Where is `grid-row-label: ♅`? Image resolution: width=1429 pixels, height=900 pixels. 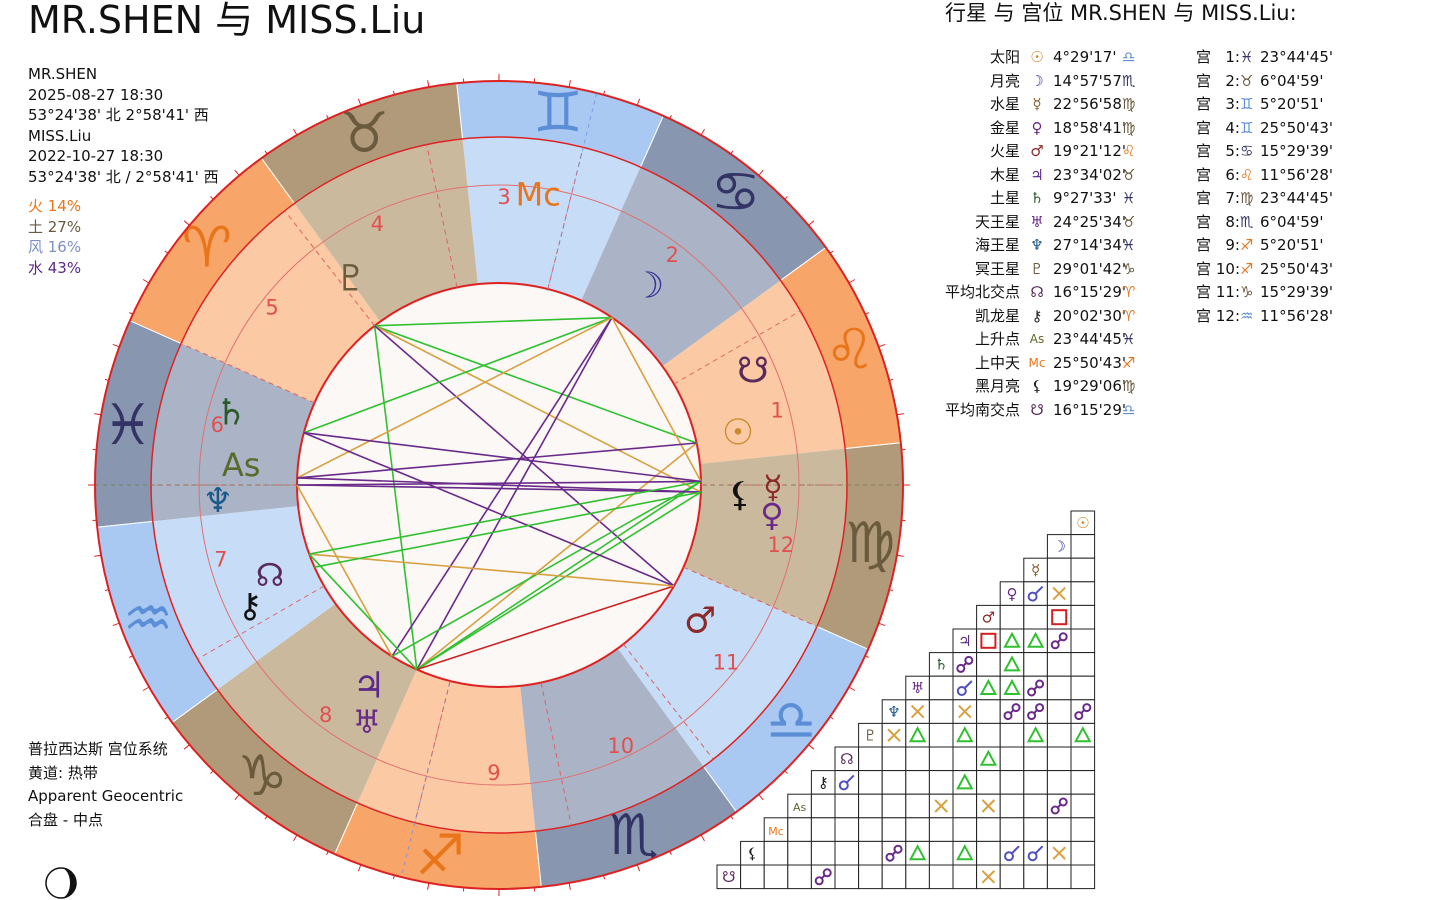 grid-row-label: ♅ is located at coordinates (917, 688).